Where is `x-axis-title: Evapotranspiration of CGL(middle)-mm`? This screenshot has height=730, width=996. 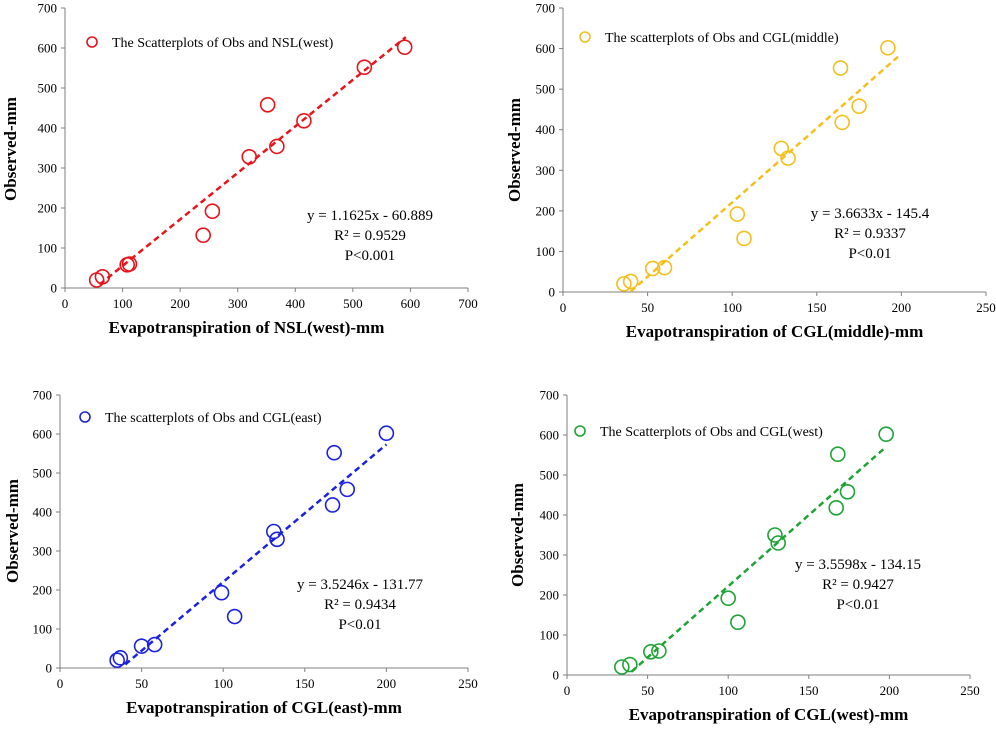
x-axis-title: Evapotranspiration of CGL(middle)-mm is located at coordinates (775, 331).